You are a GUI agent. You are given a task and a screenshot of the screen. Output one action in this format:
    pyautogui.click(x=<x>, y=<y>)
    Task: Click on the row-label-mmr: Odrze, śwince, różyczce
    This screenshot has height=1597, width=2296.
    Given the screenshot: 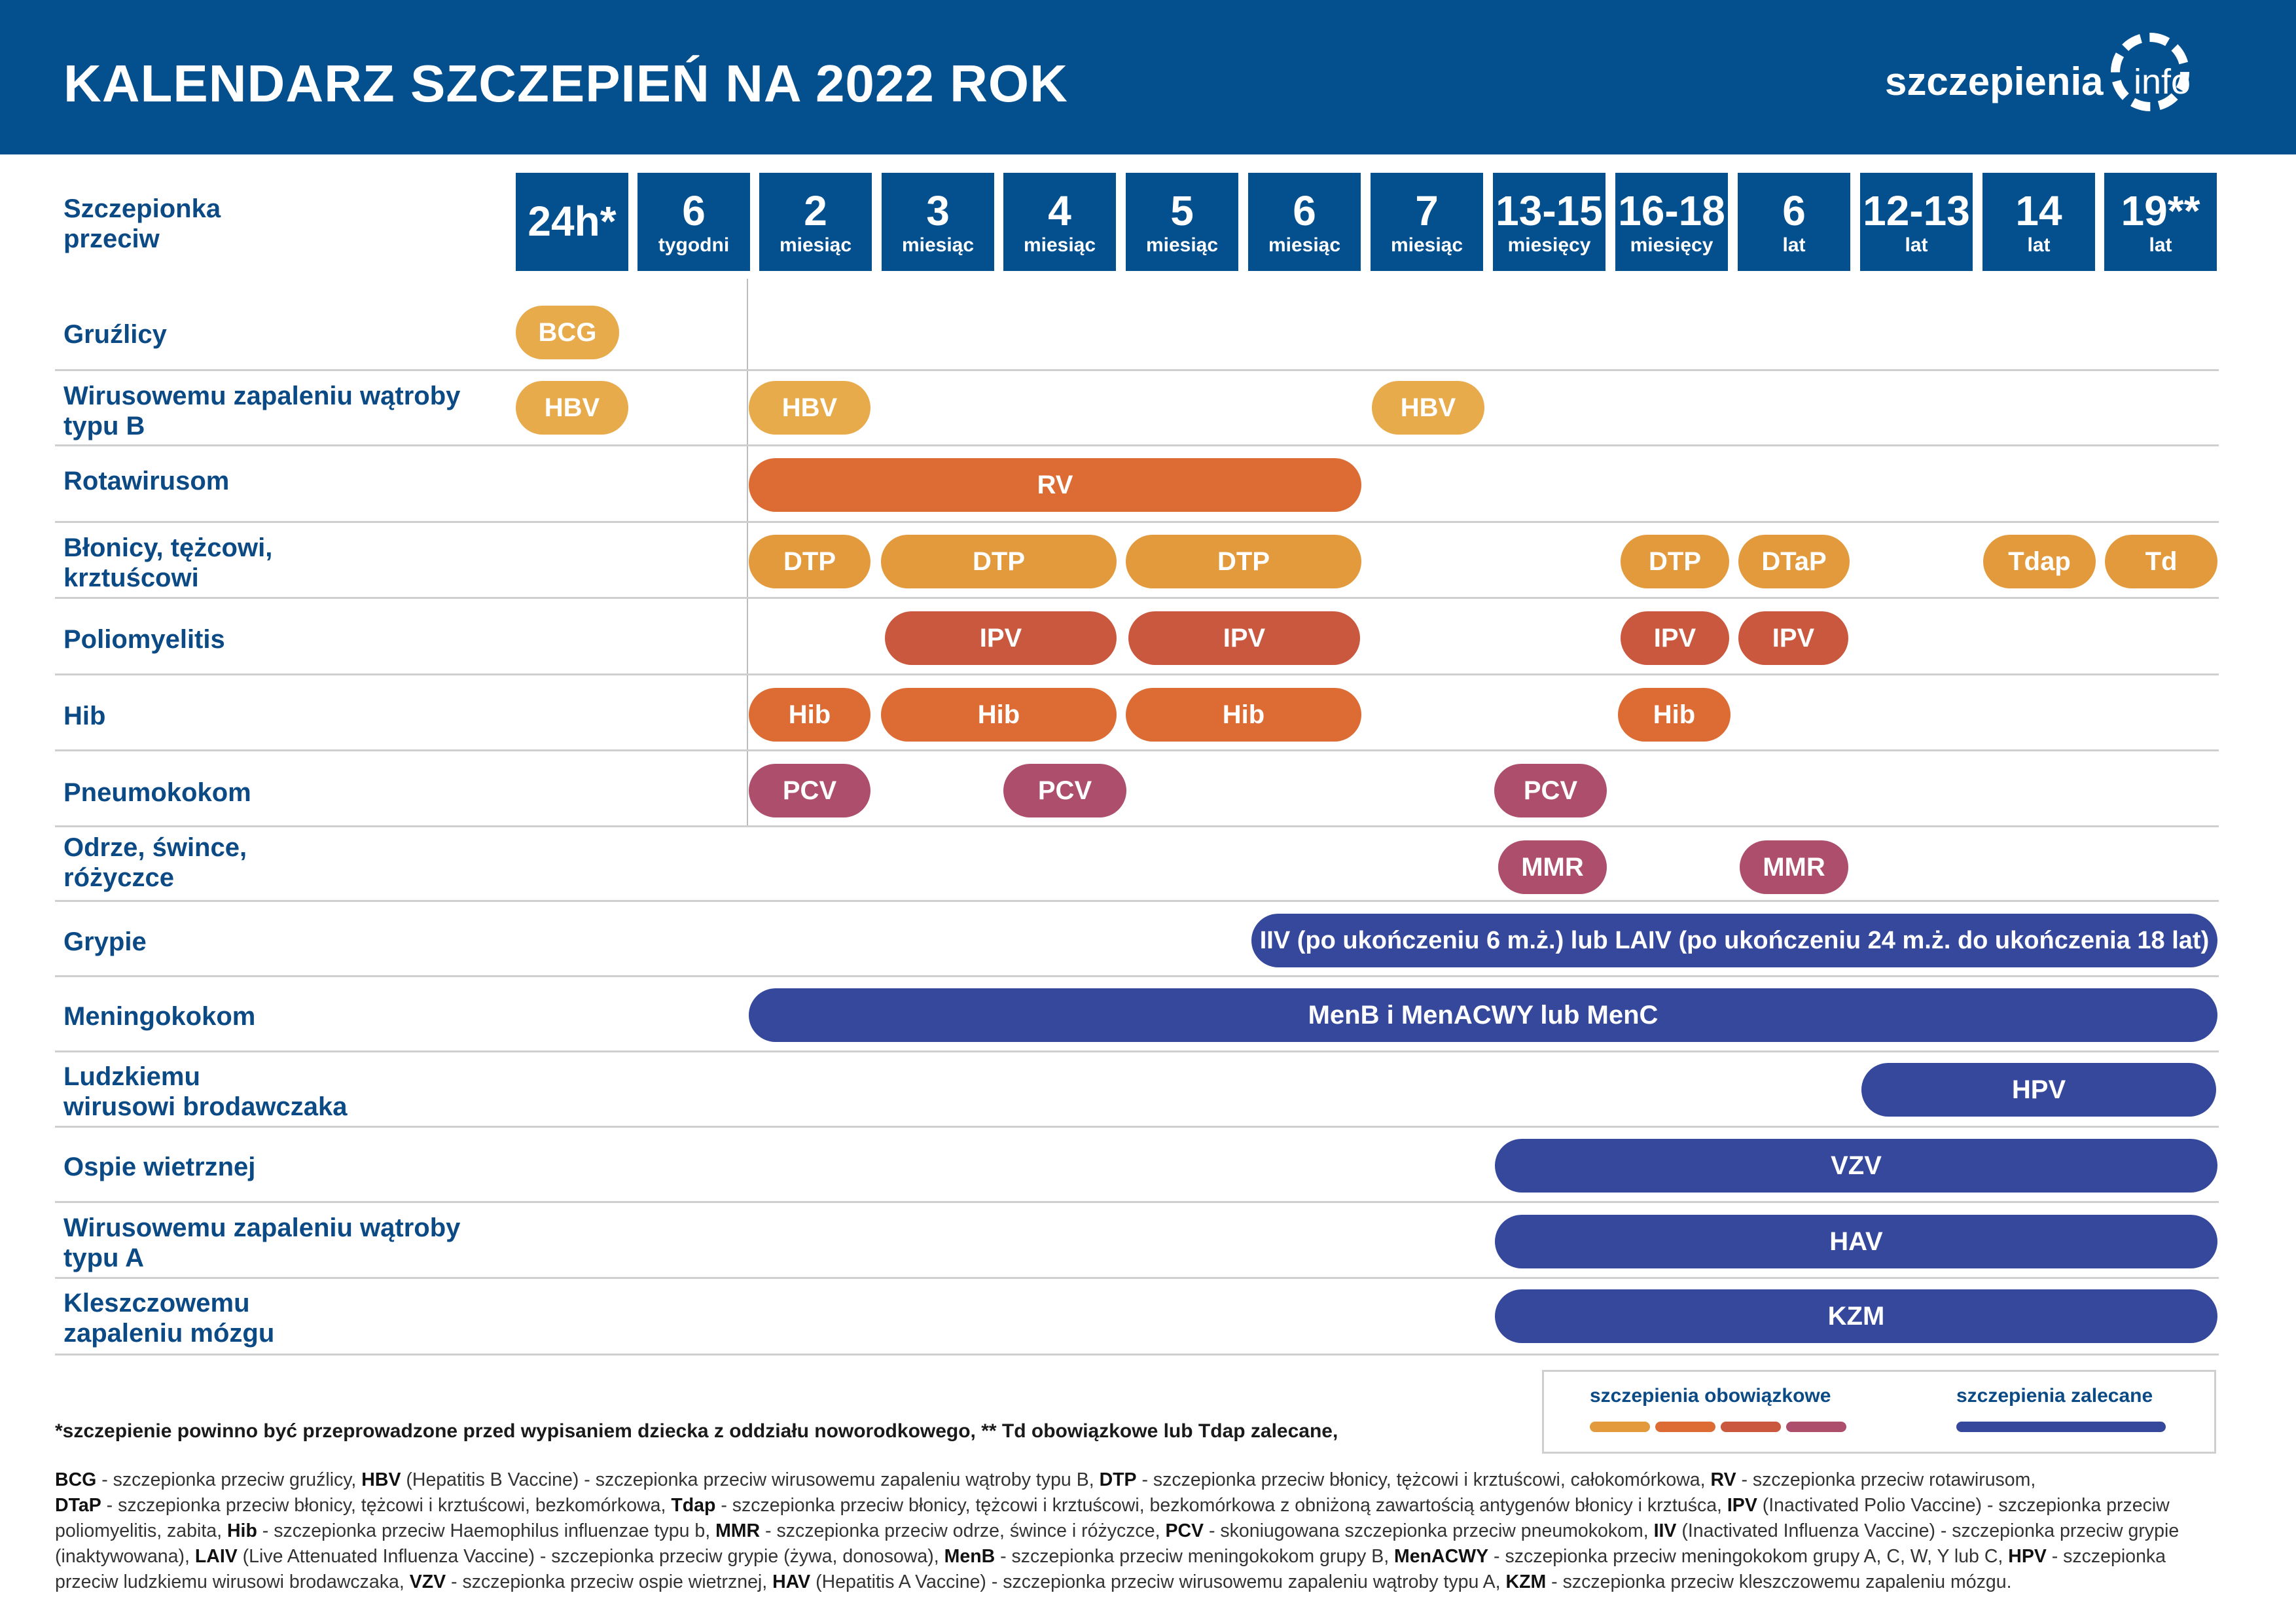 What is the action you would take?
    pyautogui.click(x=155, y=862)
    